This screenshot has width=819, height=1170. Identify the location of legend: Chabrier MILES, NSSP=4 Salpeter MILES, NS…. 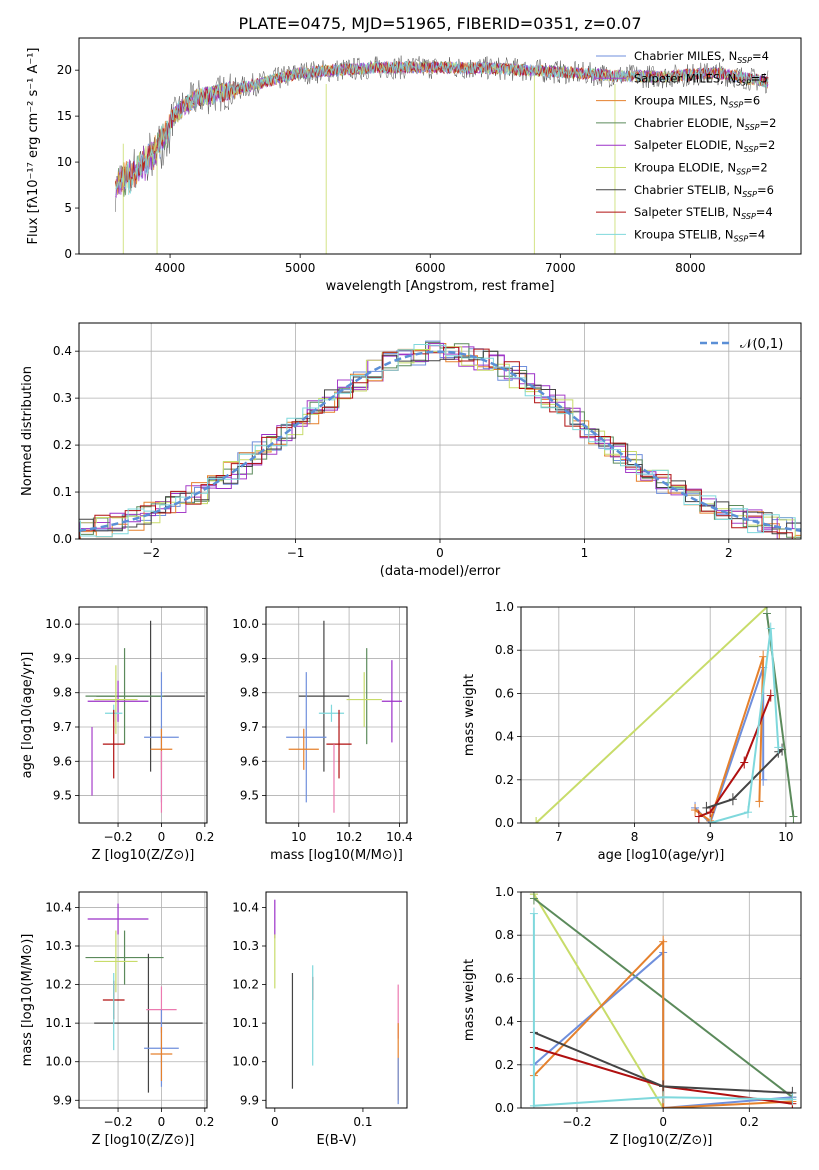
(686, 146).